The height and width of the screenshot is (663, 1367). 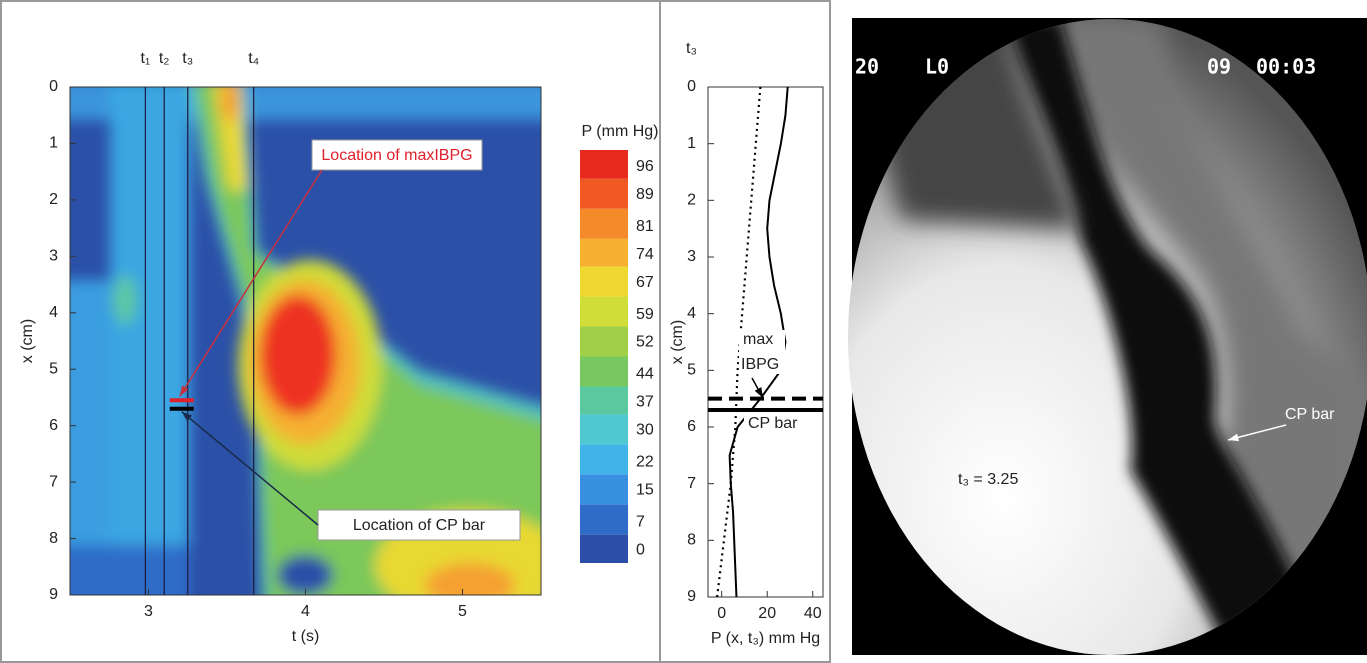 I want to click on x-tick-label: 5, so click(x=462, y=611).